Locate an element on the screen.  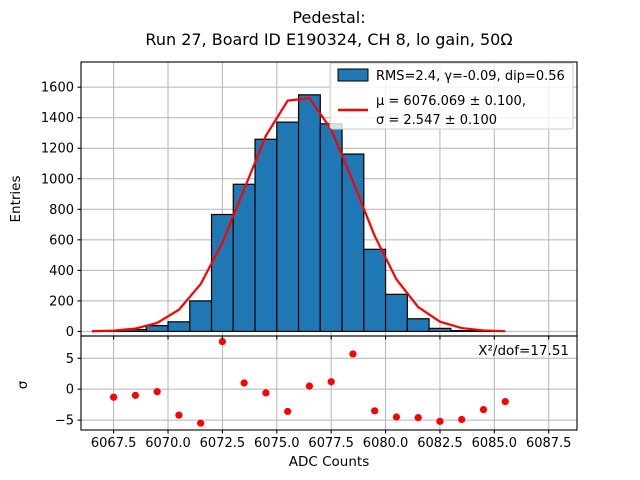
y-tick-label: 5 is located at coordinates (70, 359).